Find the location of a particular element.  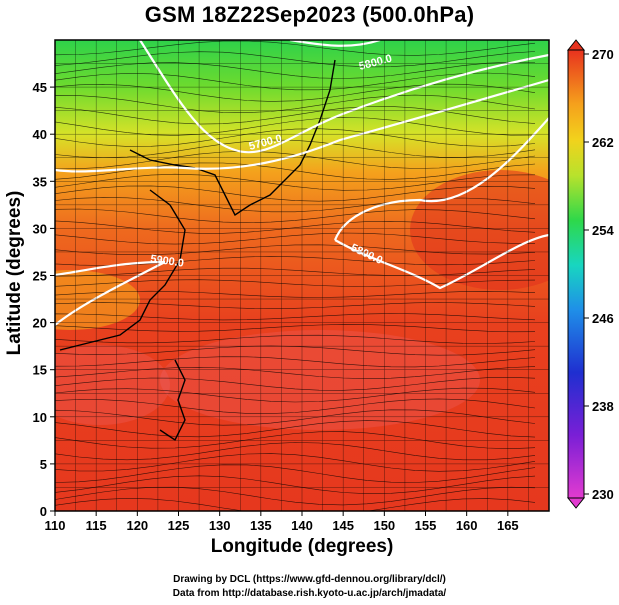

y-axis-label: Latitude (degrees) is located at coordinates (14, 273).